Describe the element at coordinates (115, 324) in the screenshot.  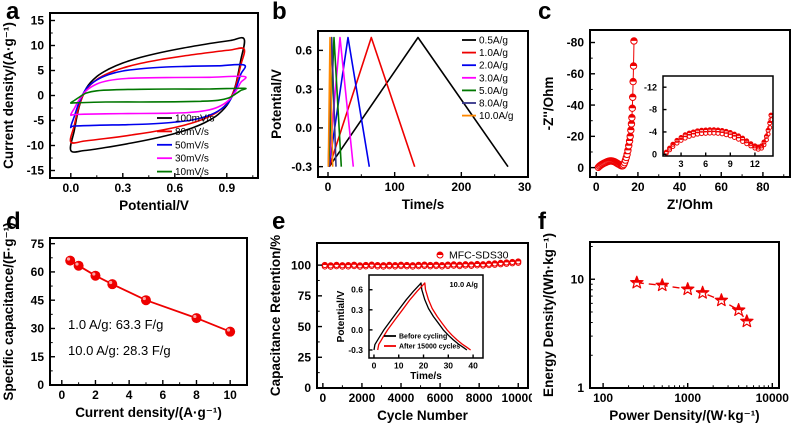
I see `svg-text: 1.0 A/g: 63.3 F/g` at that location.